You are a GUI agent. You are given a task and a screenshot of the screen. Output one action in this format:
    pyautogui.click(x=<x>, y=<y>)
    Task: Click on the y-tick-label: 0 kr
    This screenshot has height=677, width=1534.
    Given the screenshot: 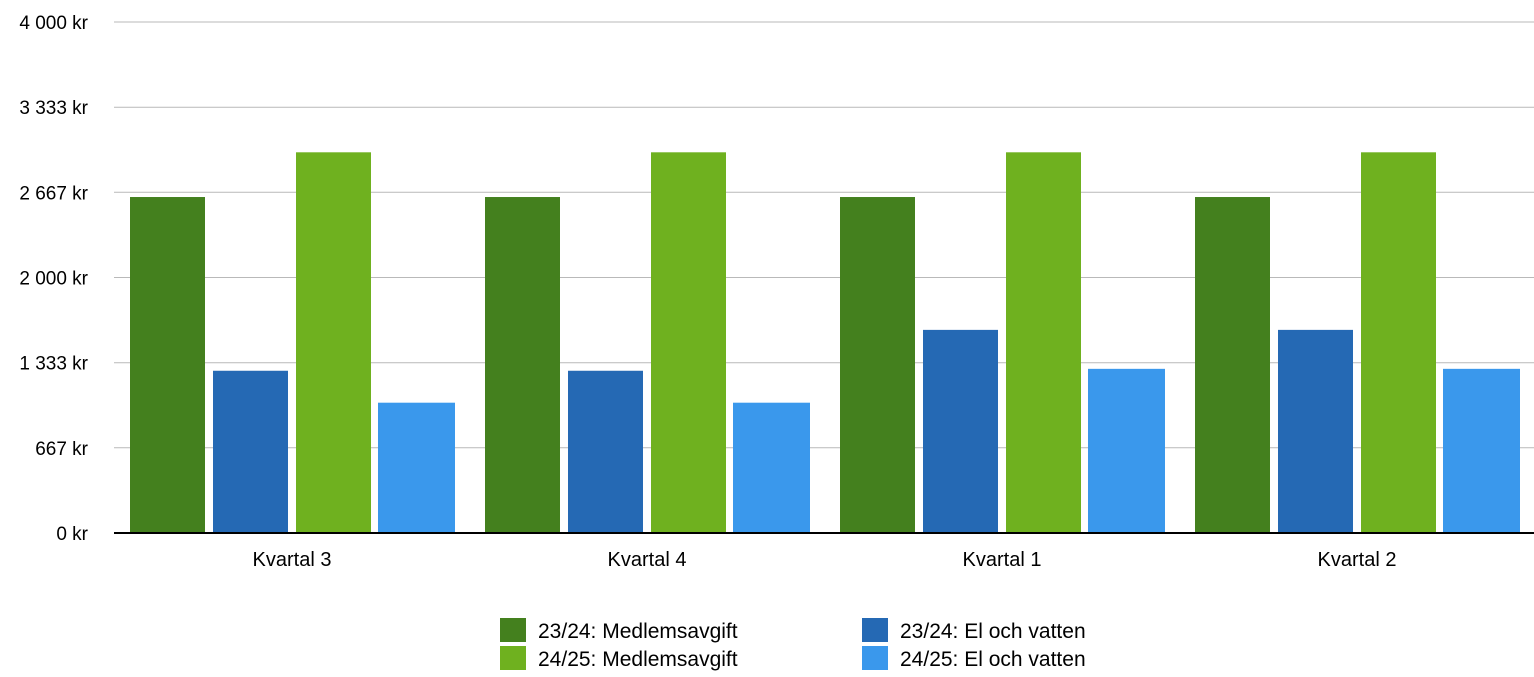 What is the action you would take?
    pyautogui.click(x=72, y=534)
    